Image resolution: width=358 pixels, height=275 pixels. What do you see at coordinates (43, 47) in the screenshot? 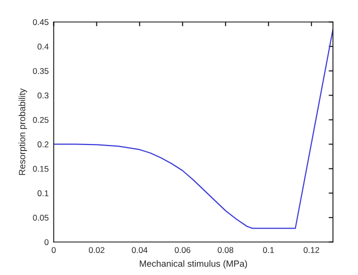
I see `y-tick-label: 0.4` at bounding box center [43, 47].